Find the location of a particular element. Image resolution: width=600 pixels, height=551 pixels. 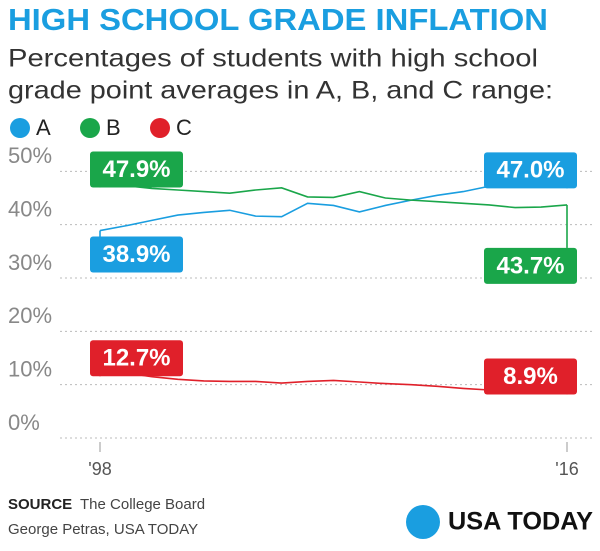

y-tick-label: 10% is located at coordinates (30, 368).